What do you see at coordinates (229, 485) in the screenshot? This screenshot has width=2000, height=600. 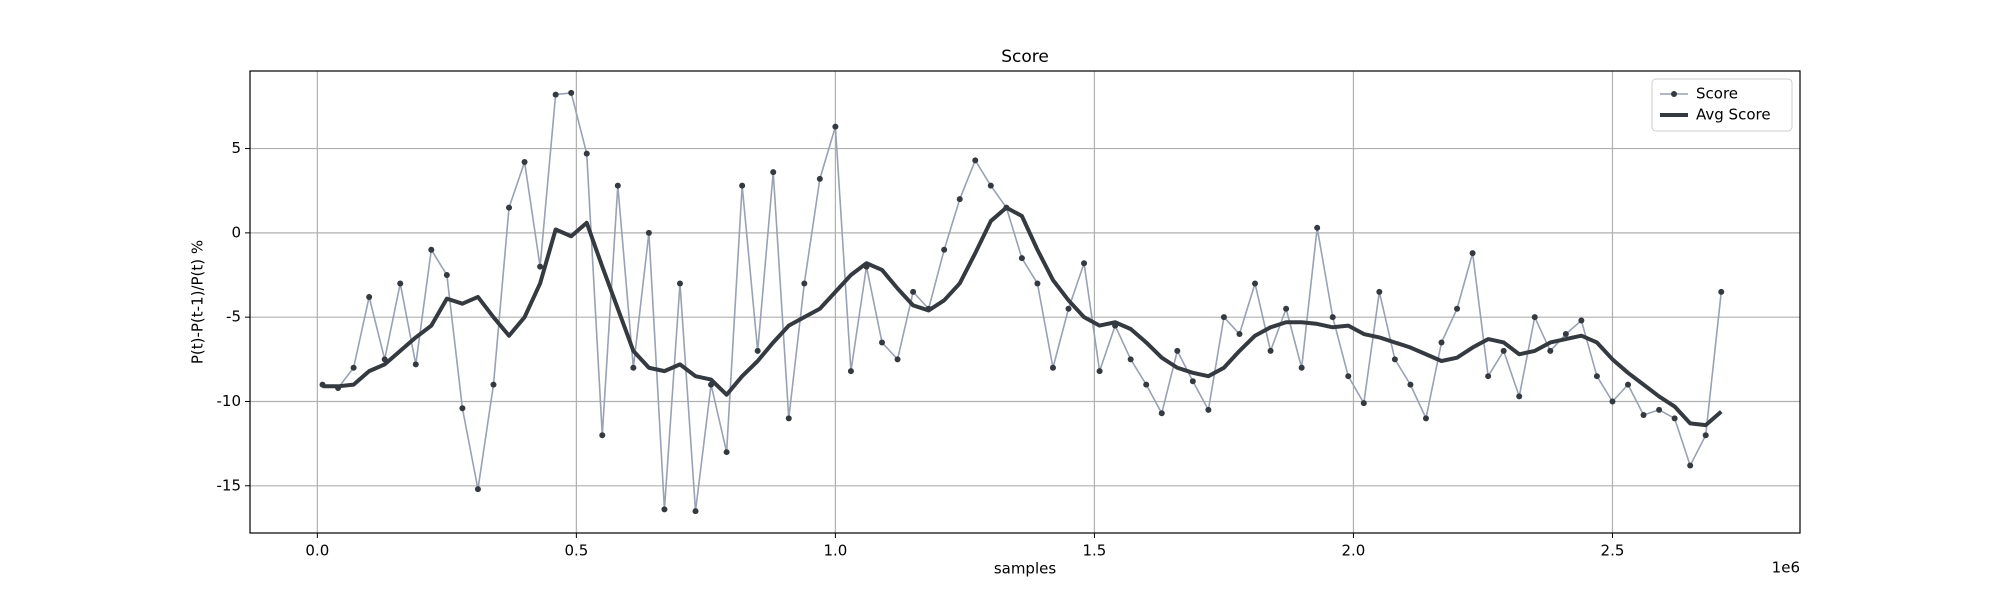 I see `y-tick-label: -15` at bounding box center [229, 485].